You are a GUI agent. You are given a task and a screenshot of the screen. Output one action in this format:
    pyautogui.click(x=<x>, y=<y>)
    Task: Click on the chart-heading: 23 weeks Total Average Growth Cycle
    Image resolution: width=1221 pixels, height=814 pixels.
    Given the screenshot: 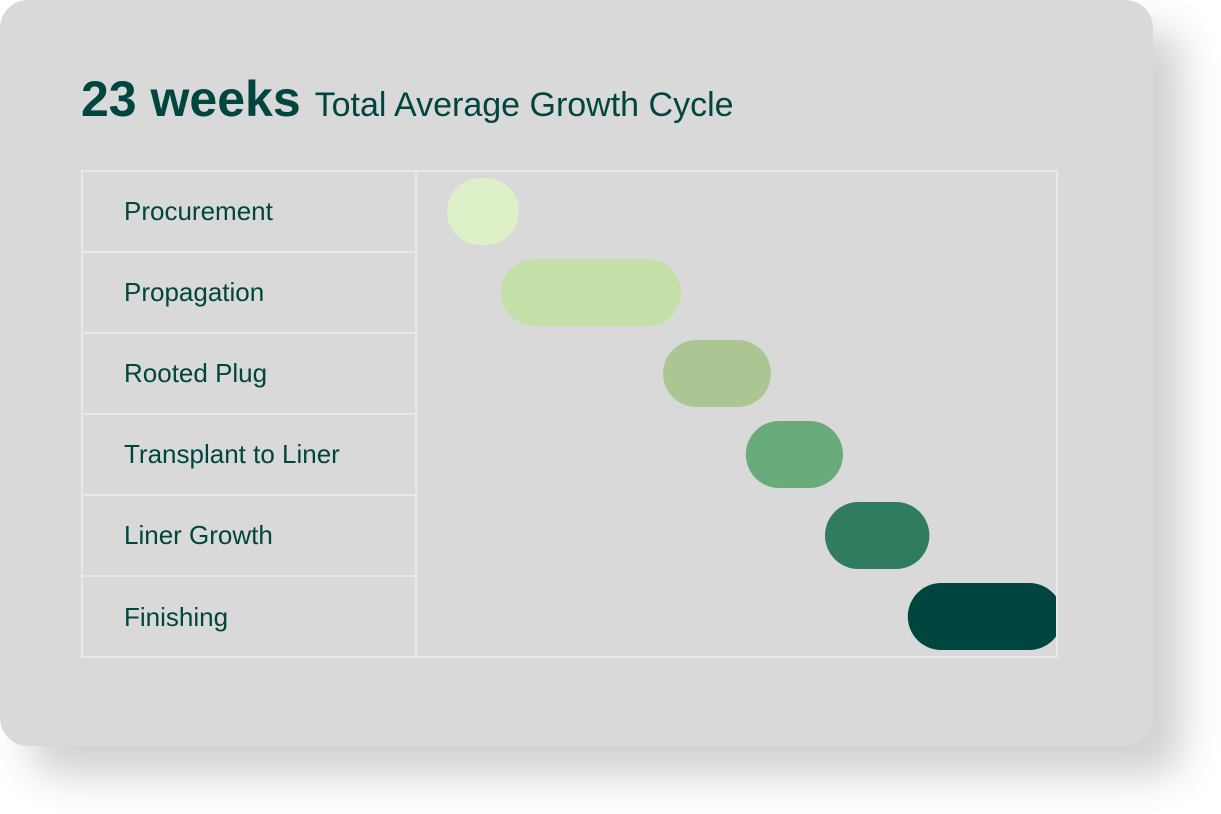 What is the action you would take?
    pyautogui.click(x=407, y=99)
    